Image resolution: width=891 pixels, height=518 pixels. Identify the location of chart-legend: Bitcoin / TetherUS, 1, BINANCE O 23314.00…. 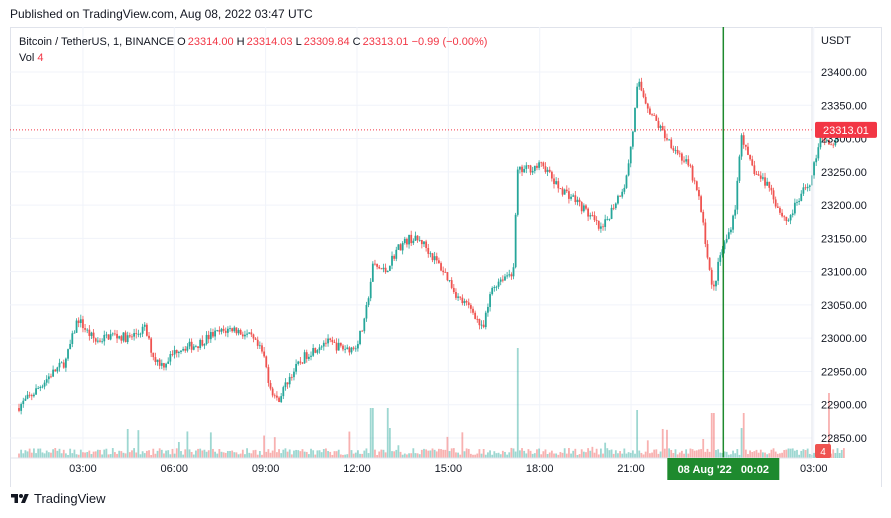
(253, 50).